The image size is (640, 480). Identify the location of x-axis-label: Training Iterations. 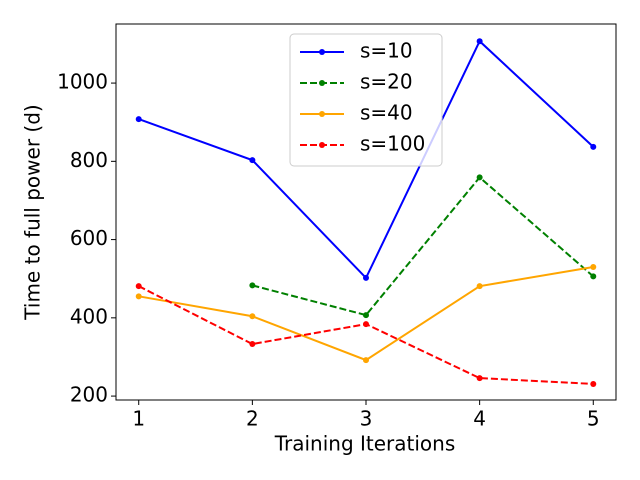
(365, 444).